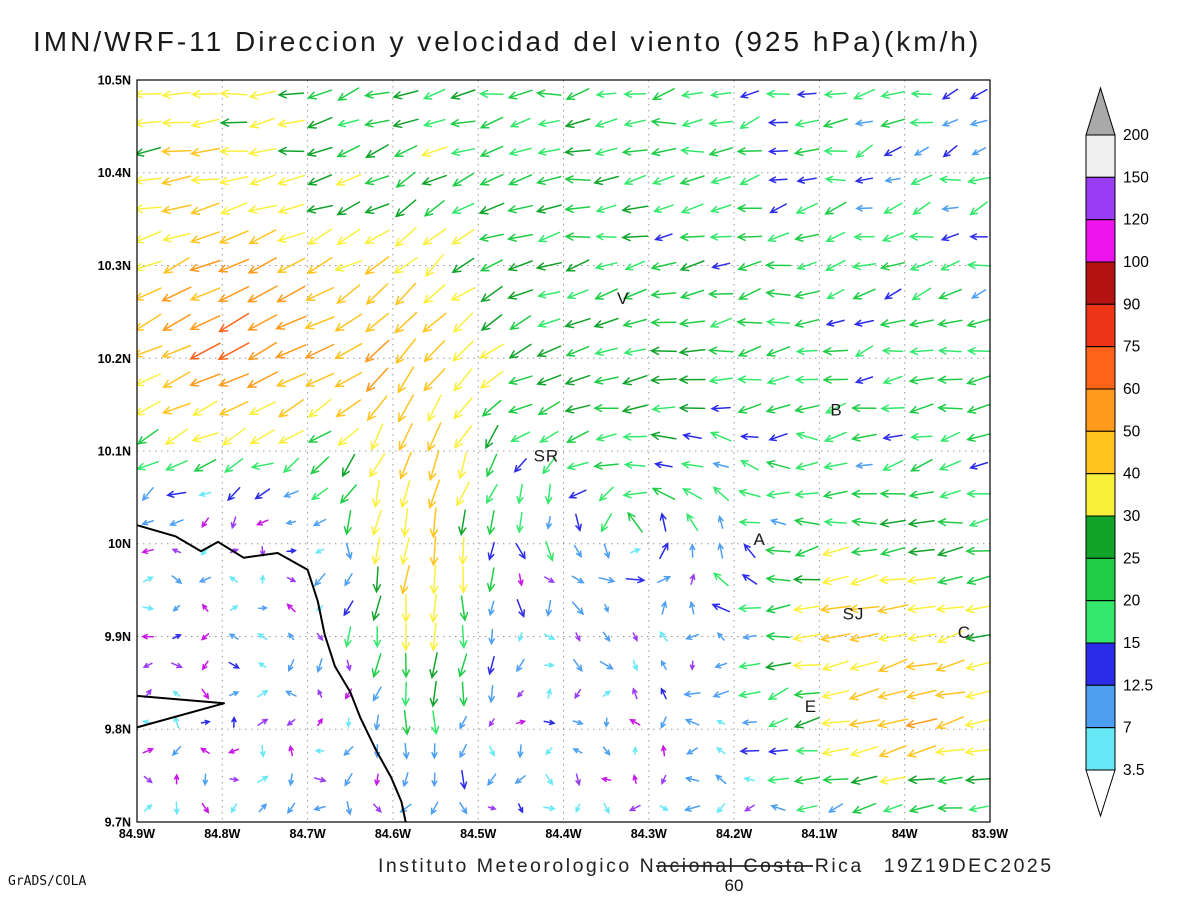 This screenshot has width=1200, height=900. I want to click on lat-tick-label: 10.1N, so click(114, 452).